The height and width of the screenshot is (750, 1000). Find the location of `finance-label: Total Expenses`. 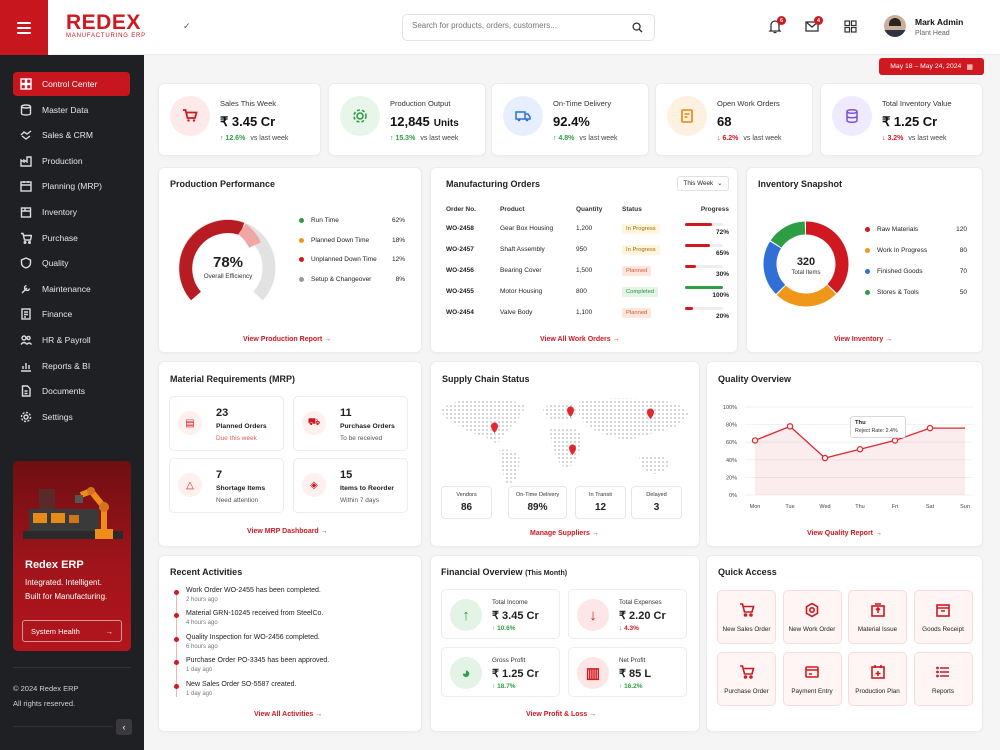

finance-label: Total Expenses is located at coordinates (640, 602).